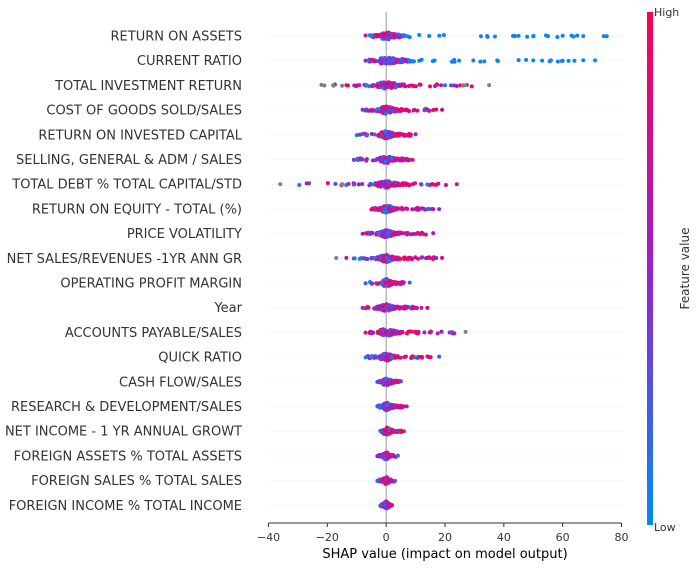 The width and height of the screenshot is (699, 568). I want to click on feature-label: PRICE VOLATILITY, so click(184, 234).